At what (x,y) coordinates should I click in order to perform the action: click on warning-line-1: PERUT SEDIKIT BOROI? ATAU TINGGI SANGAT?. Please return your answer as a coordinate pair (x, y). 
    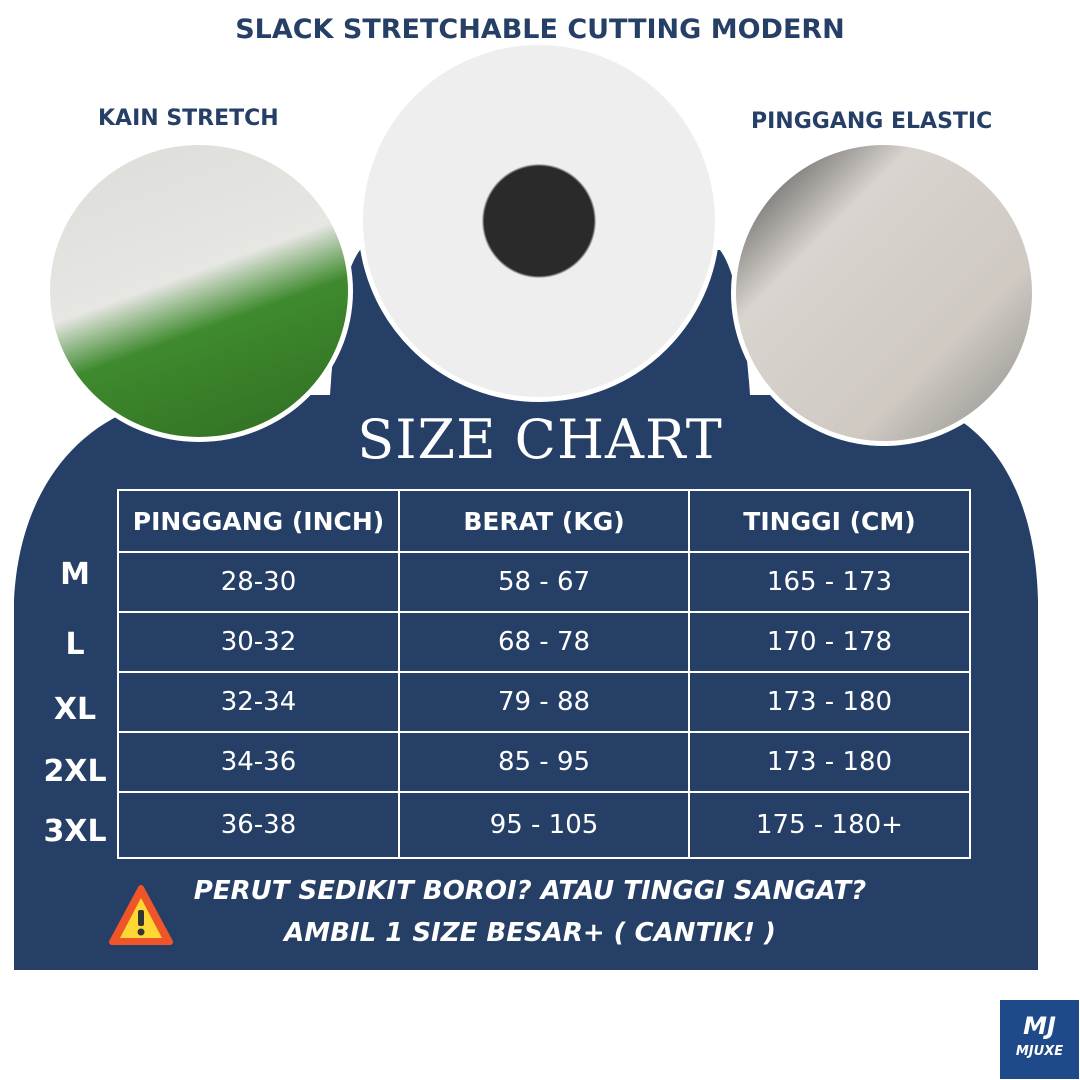
    Looking at the image, I should click on (530, 891).